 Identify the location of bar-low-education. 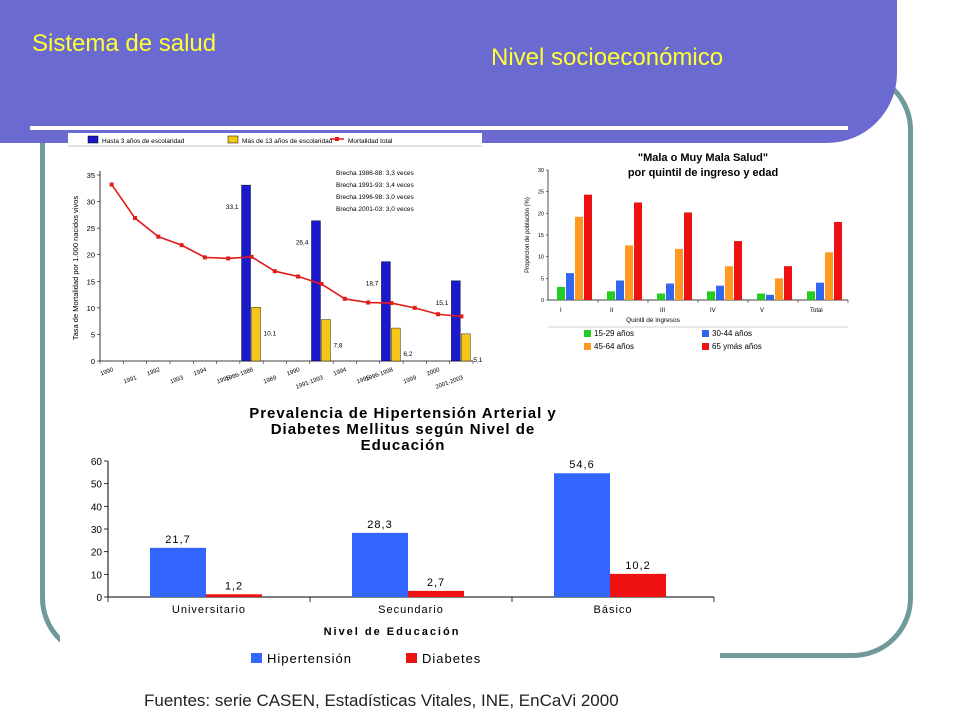
(386, 311).